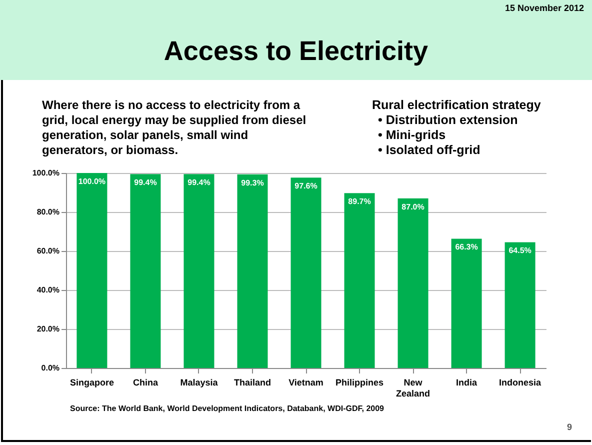 The width and height of the screenshot is (592, 445). What do you see at coordinates (544, 8) in the screenshot?
I see `text: 15 November 2012` at bounding box center [544, 8].